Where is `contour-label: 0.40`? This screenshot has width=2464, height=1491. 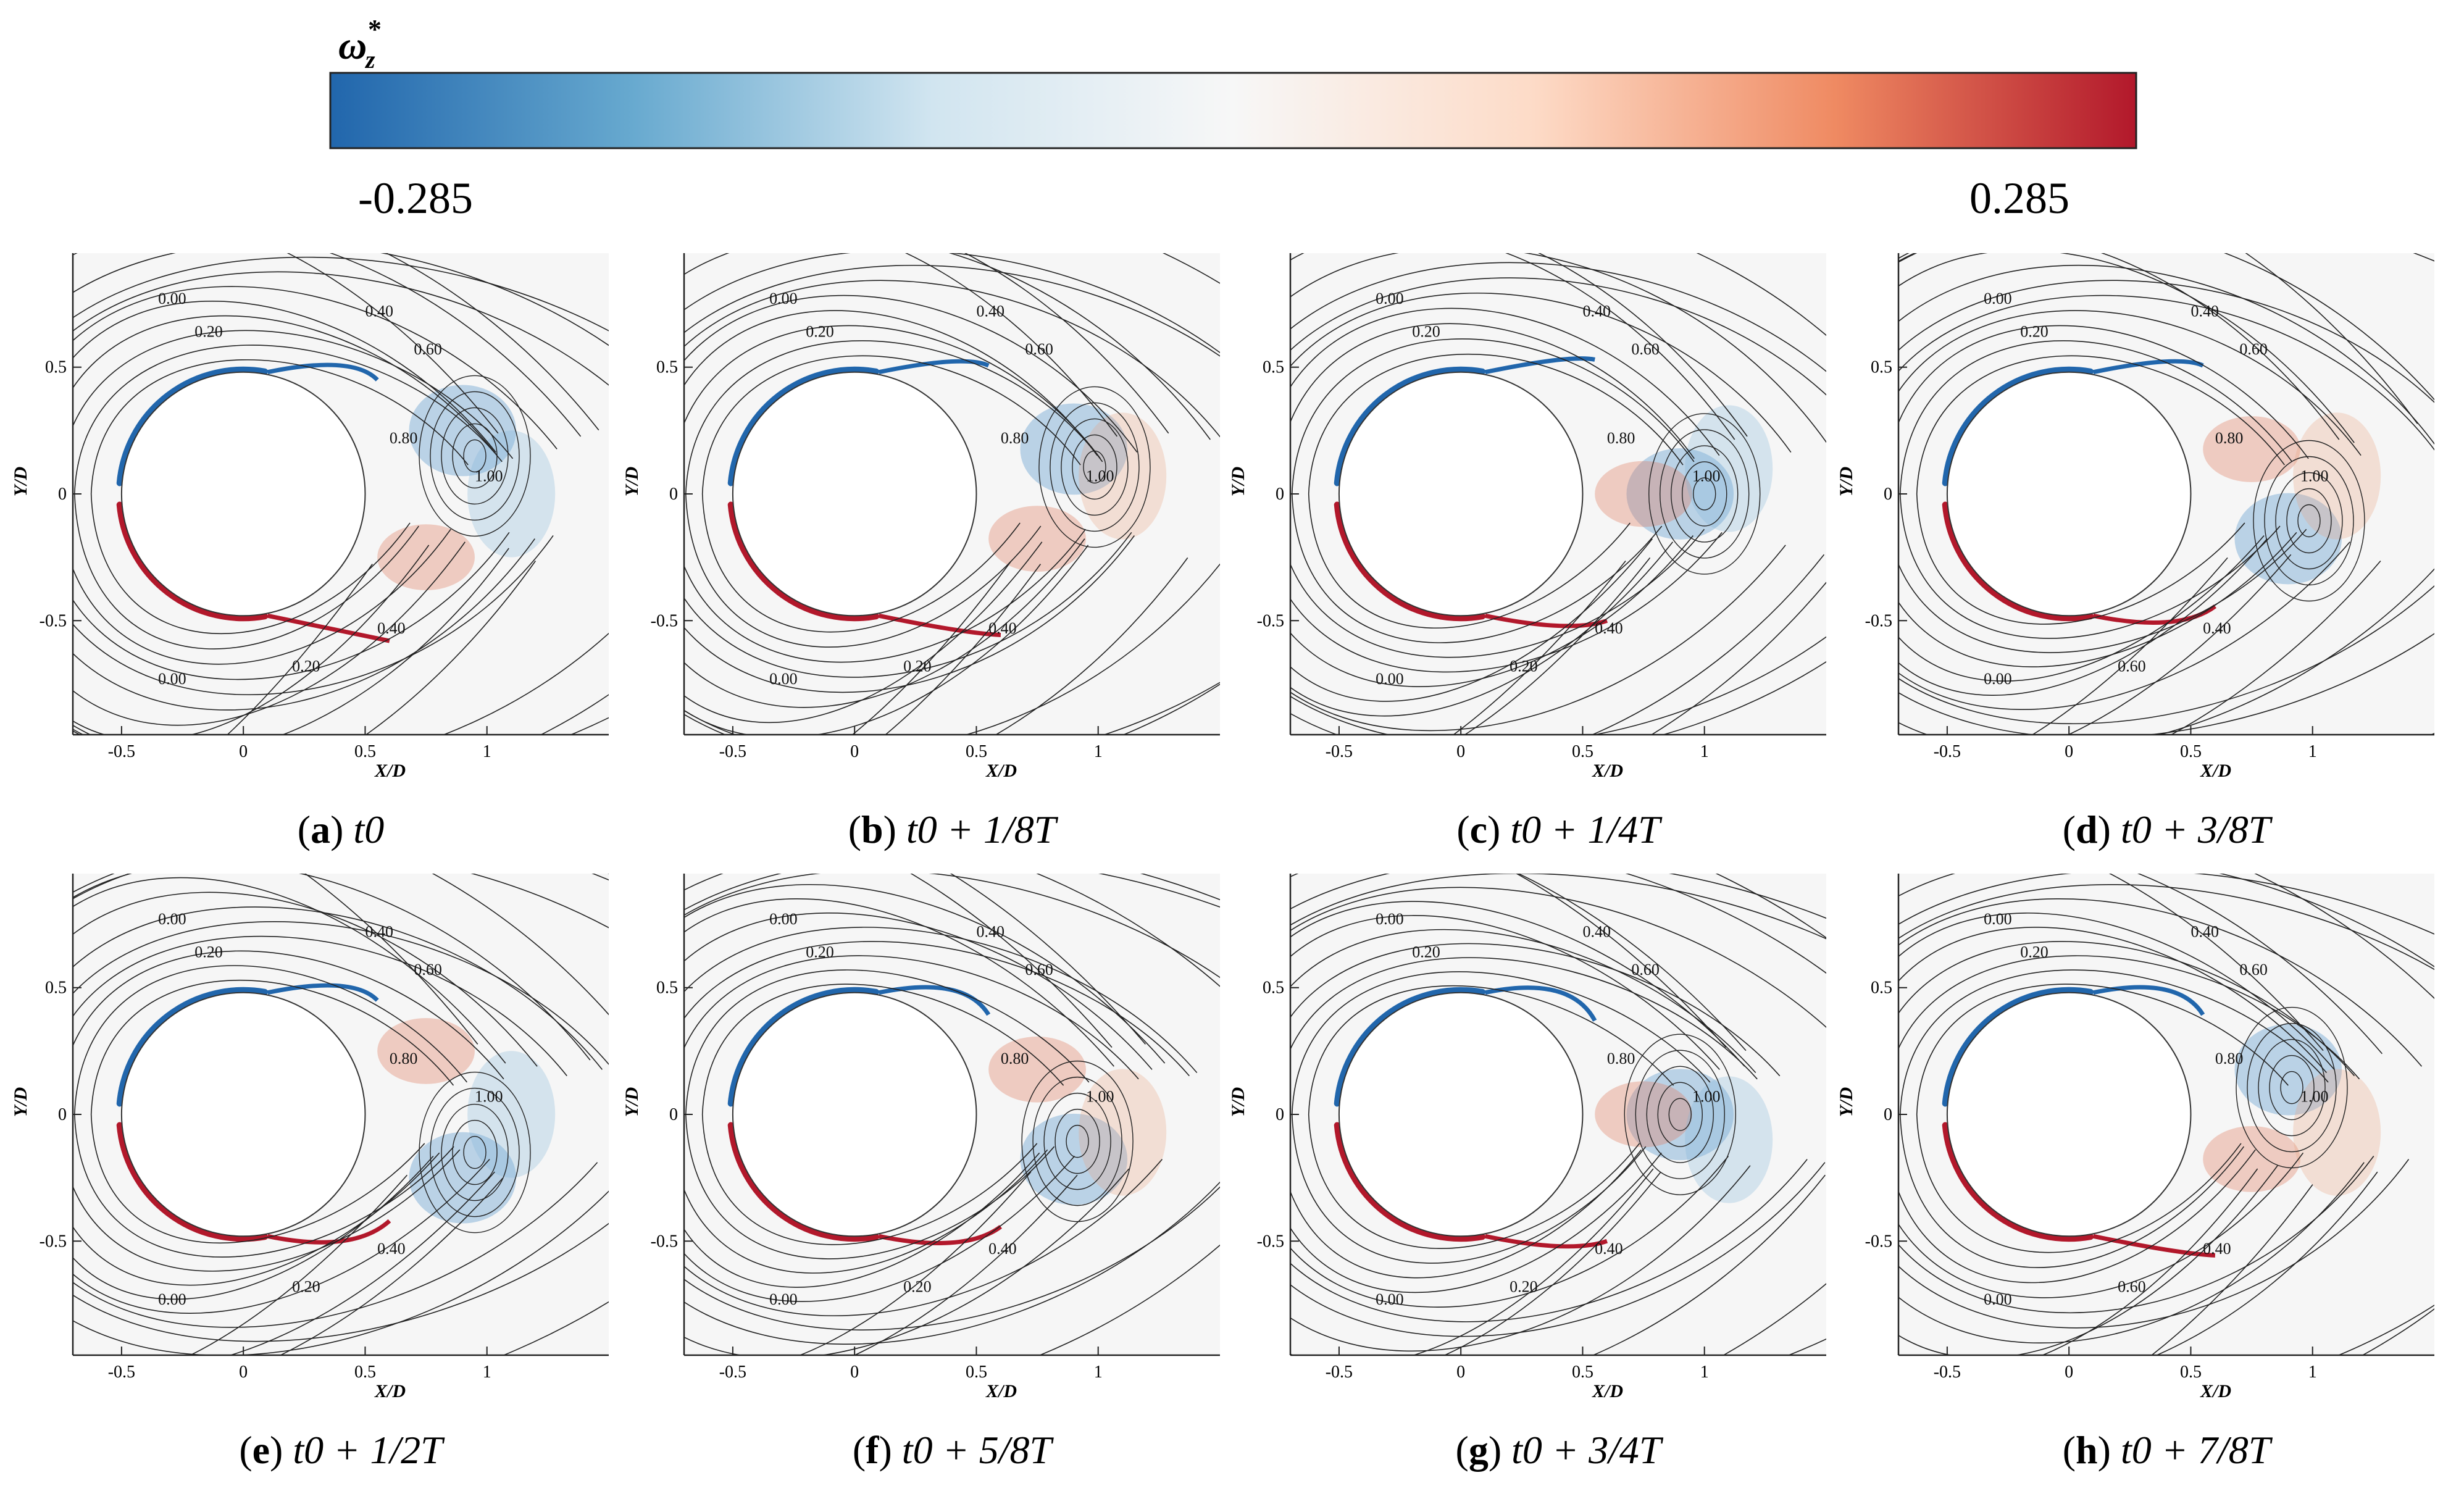 contour-label: 0.40 is located at coordinates (2217, 1249).